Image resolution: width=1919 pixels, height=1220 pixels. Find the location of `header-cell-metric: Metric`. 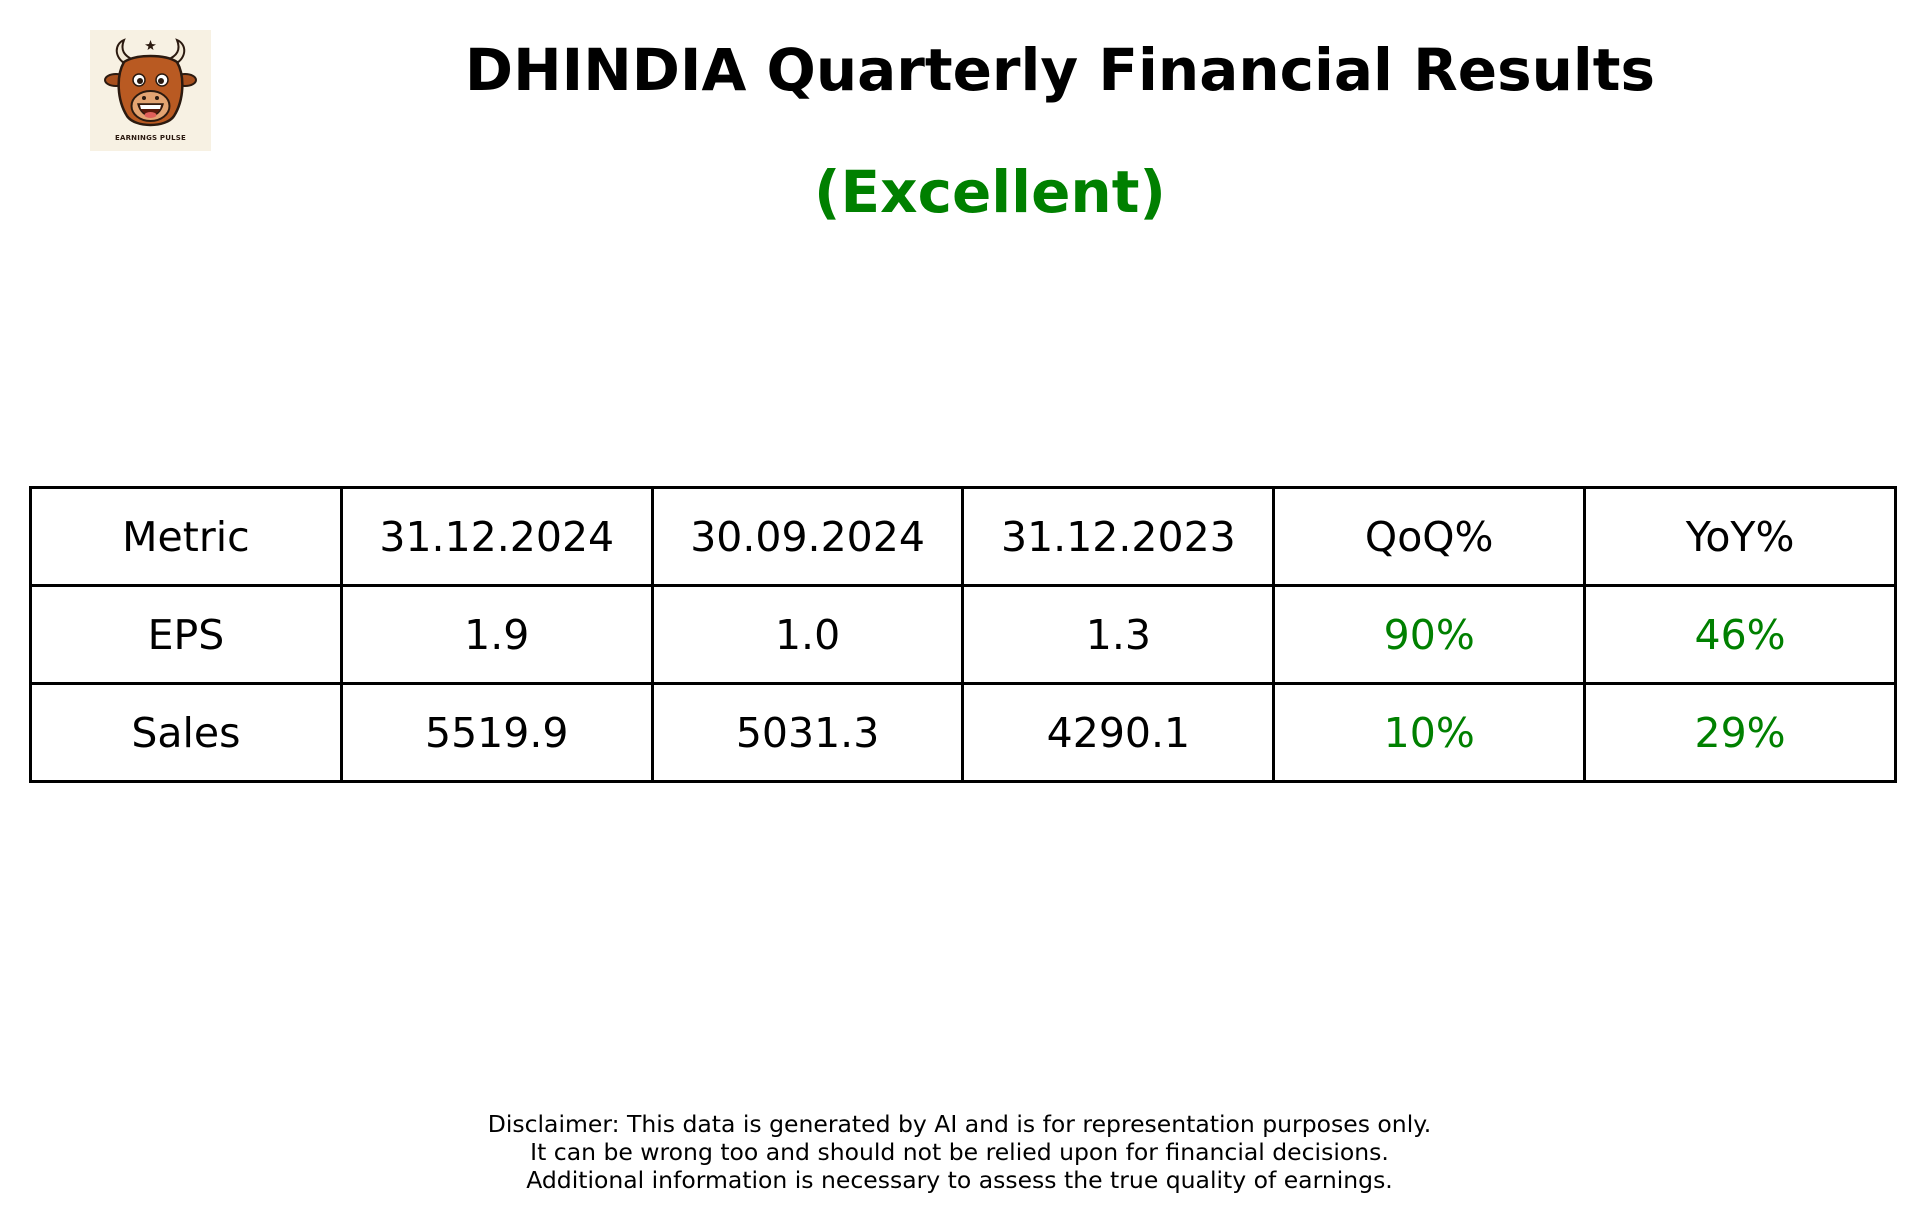

header-cell-metric: Metric is located at coordinates (186, 536).